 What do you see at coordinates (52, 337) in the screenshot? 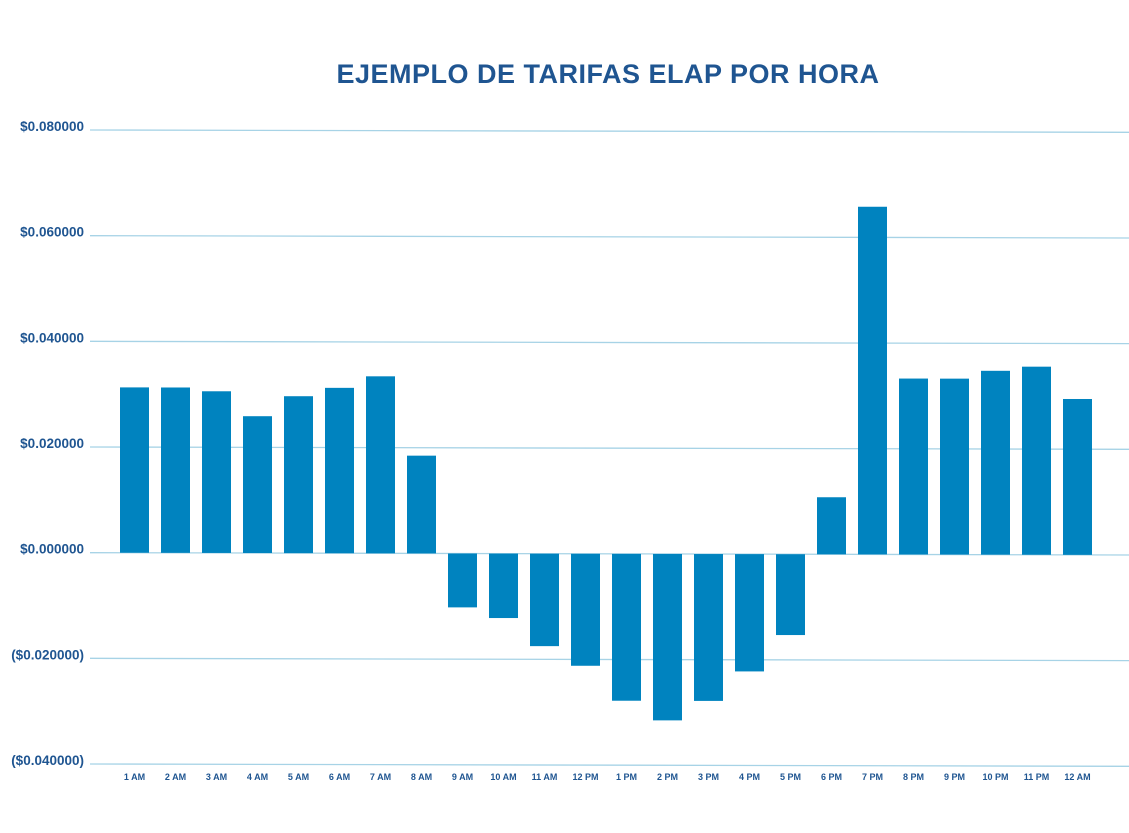
I see `y-tick-label: $0.040000` at bounding box center [52, 337].